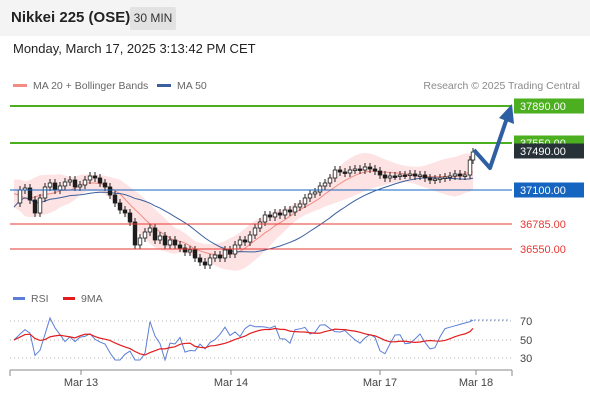  What do you see at coordinates (192, 86) in the screenshot?
I see `legend-ma50-label: MA 50` at bounding box center [192, 86].